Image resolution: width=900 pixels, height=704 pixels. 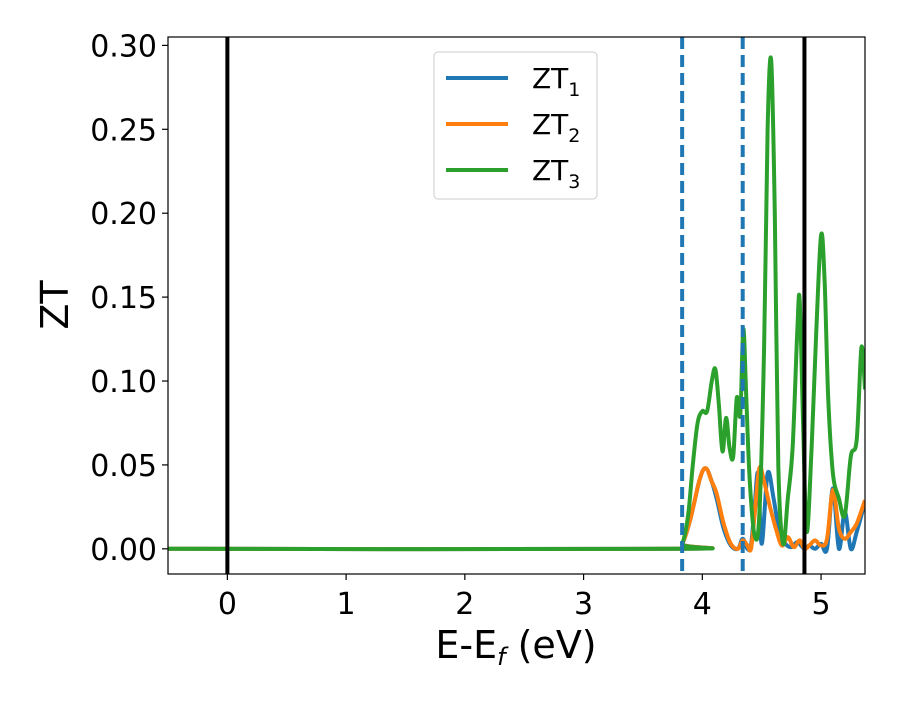 What do you see at coordinates (556, 127) in the screenshot?
I see `legend-label-zt2: ZT2` at bounding box center [556, 127].